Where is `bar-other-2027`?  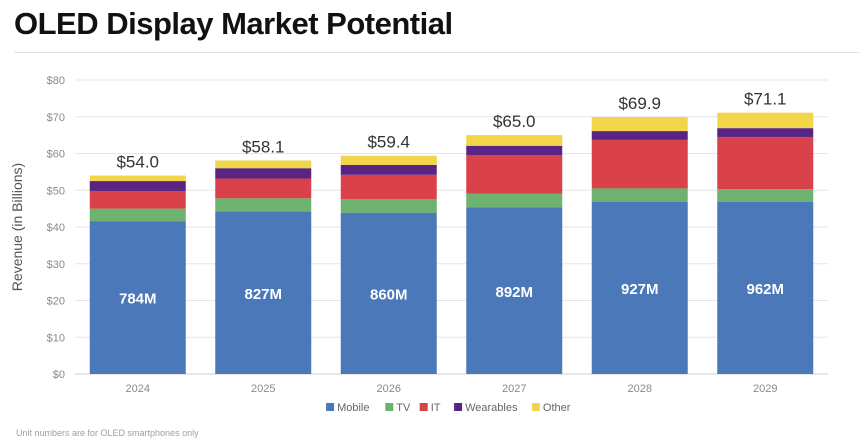
bar-other-2027 is located at coordinates (514, 140).